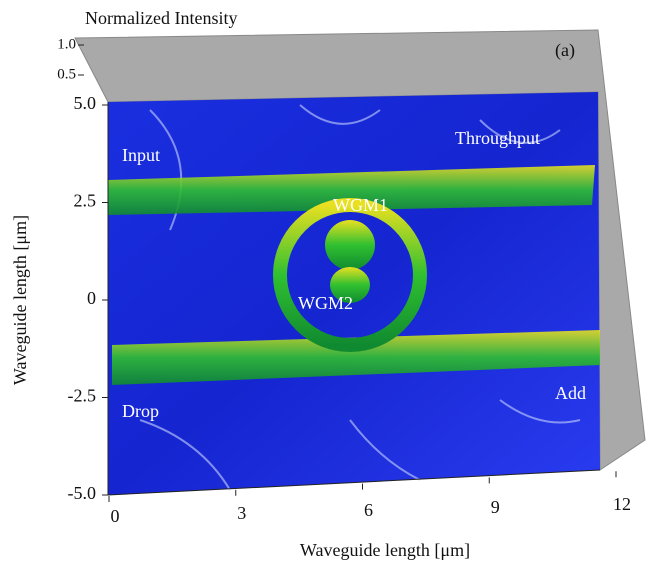  What do you see at coordinates (354, 482) in the screenshot?
I see `x-axis` at bounding box center [354, 482].